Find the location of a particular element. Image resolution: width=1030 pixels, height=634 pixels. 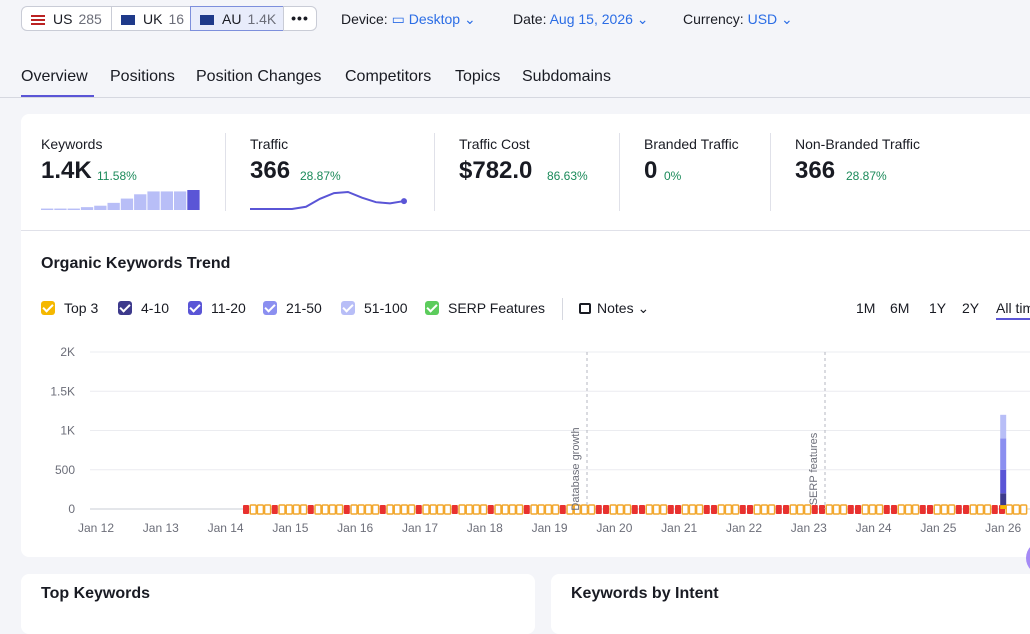

chart-title: Organic Keywords Trend is located at coordinates (136, 263).